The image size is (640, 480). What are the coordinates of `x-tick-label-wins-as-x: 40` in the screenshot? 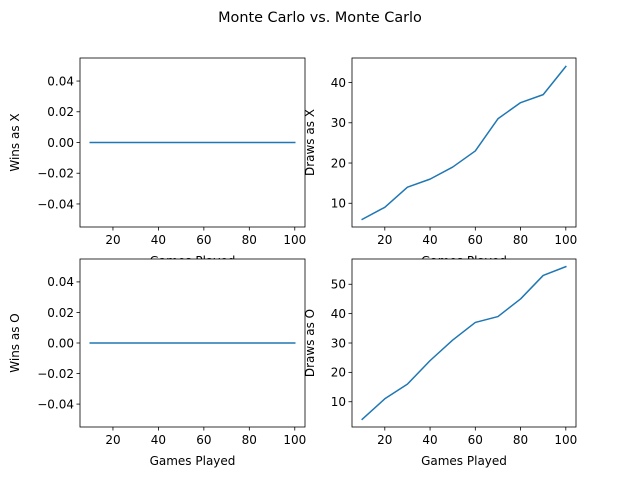 It's located at (158, 240).